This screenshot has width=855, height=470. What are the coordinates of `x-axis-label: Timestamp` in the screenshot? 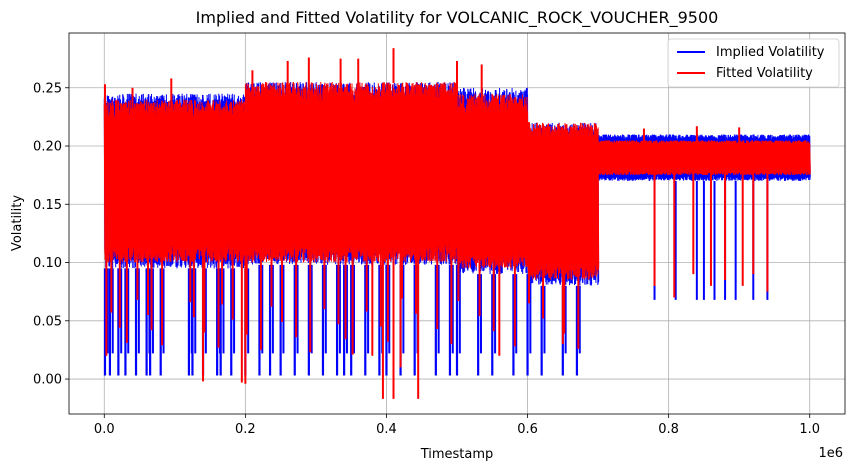 It's located at (457, 454).